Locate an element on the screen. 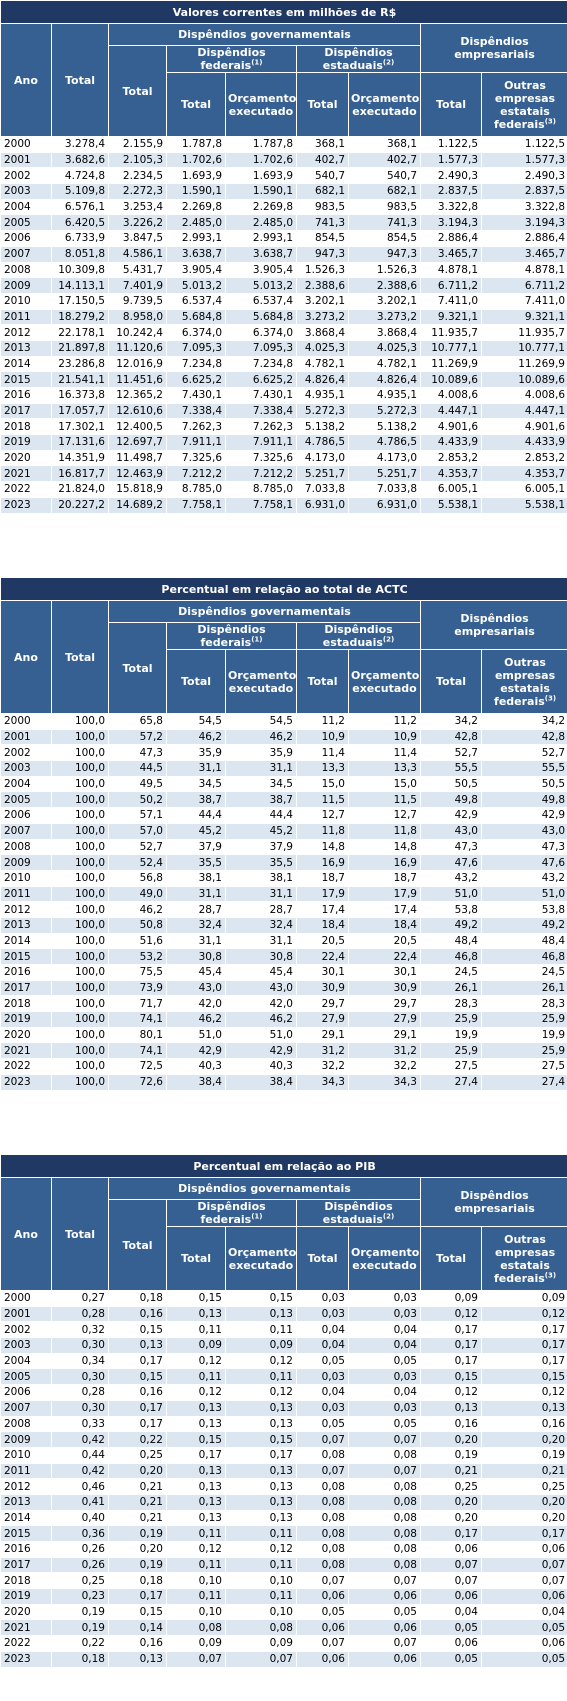 This screenshot has width=567, height=1701. value-cell: 11,8 is located at coordinates (322, 831).